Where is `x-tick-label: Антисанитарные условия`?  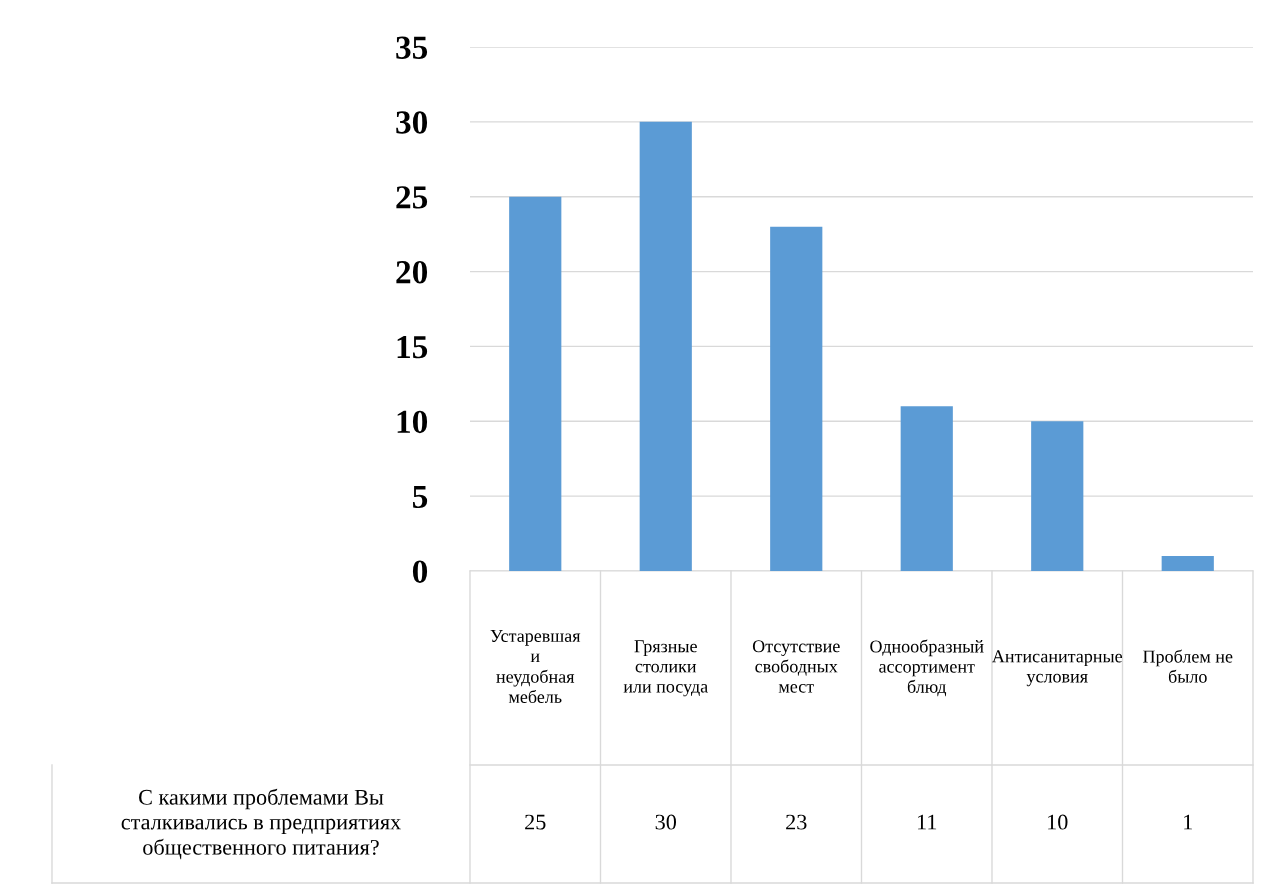 x-tick-label: Антисанитарные условия is located at coordinates (1057, 668).